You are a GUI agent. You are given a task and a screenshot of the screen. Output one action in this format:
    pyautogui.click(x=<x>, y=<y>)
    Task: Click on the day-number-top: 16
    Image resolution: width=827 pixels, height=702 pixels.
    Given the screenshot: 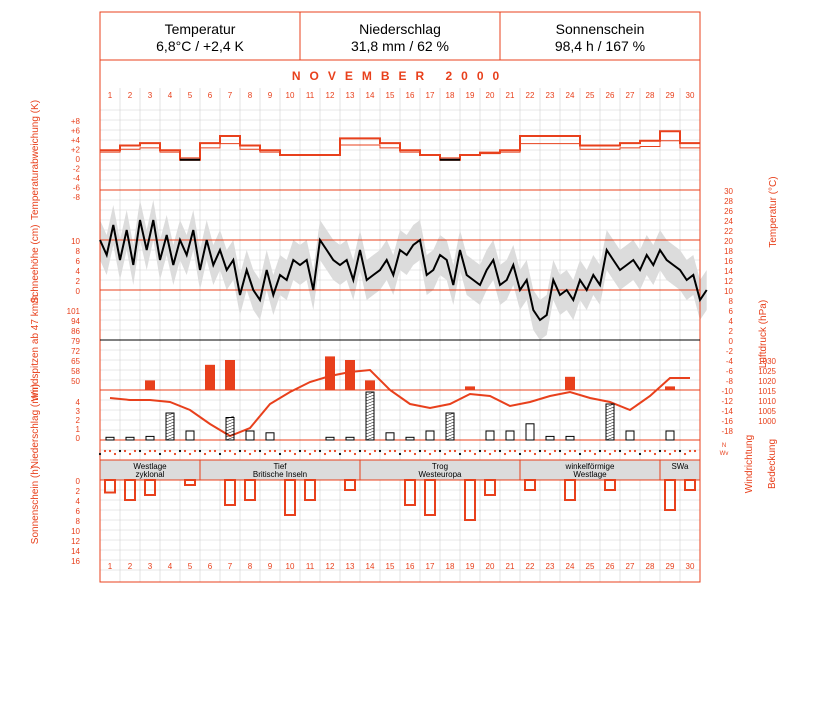 What is the action you would take?
    pyautogui.click(x=410, y=95)
    